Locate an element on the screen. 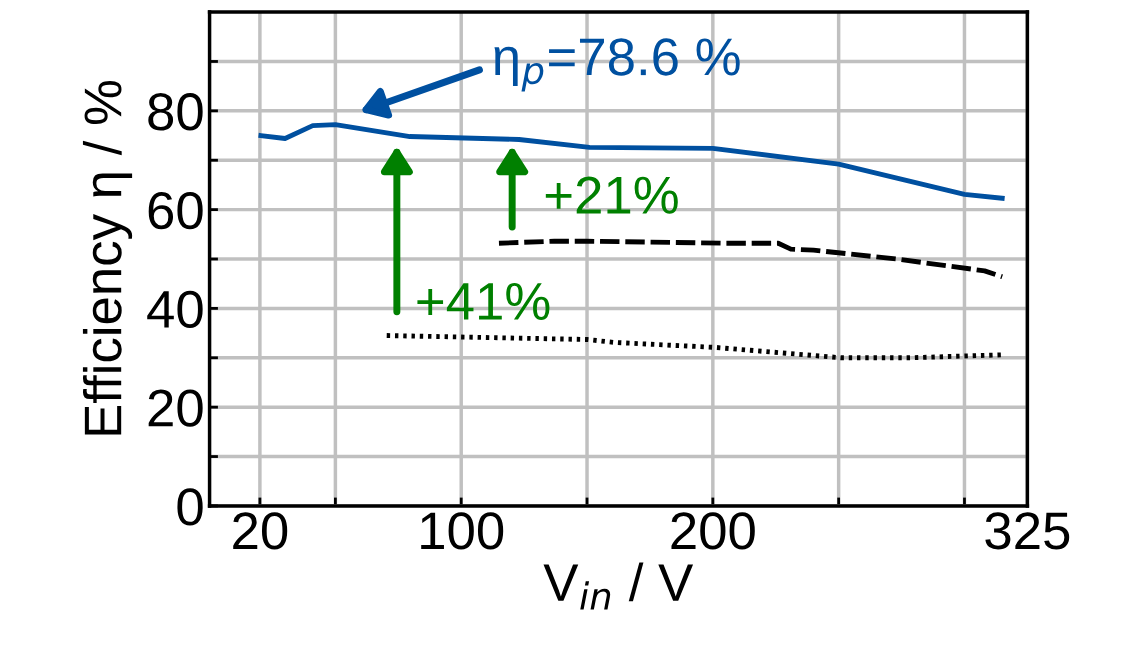 Image resolution: width=1139 pixels, height=671 pixels. x-tick-label: 325 is located at coordinates (1027, 531).